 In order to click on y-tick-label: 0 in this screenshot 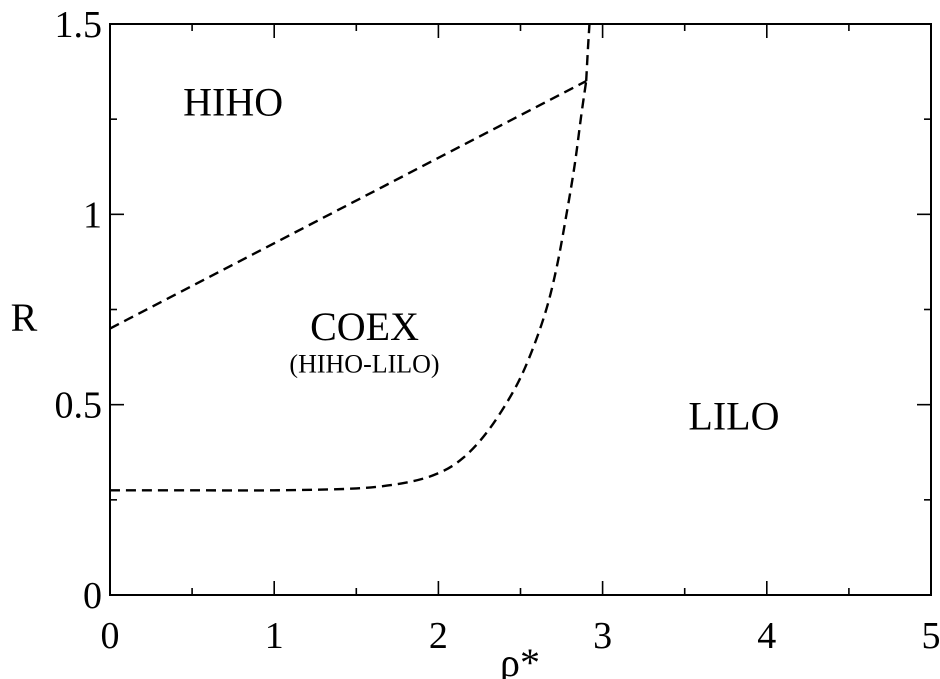, I will do `click(92, 596)`.